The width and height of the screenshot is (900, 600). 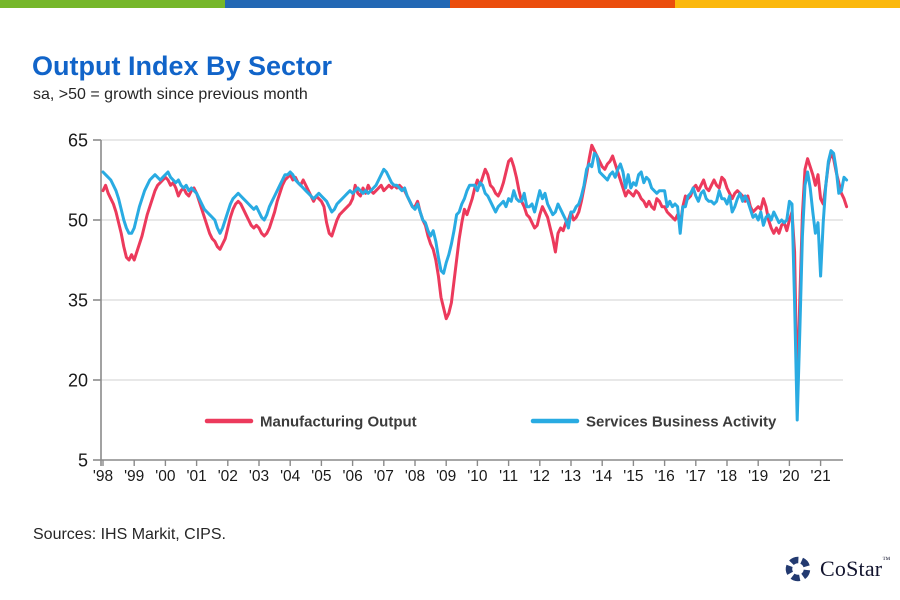 What do you see at coordinates (696, 476) in the screenshot?
I see `x-tick-label-19: '17` at bounding box center [696, 476].